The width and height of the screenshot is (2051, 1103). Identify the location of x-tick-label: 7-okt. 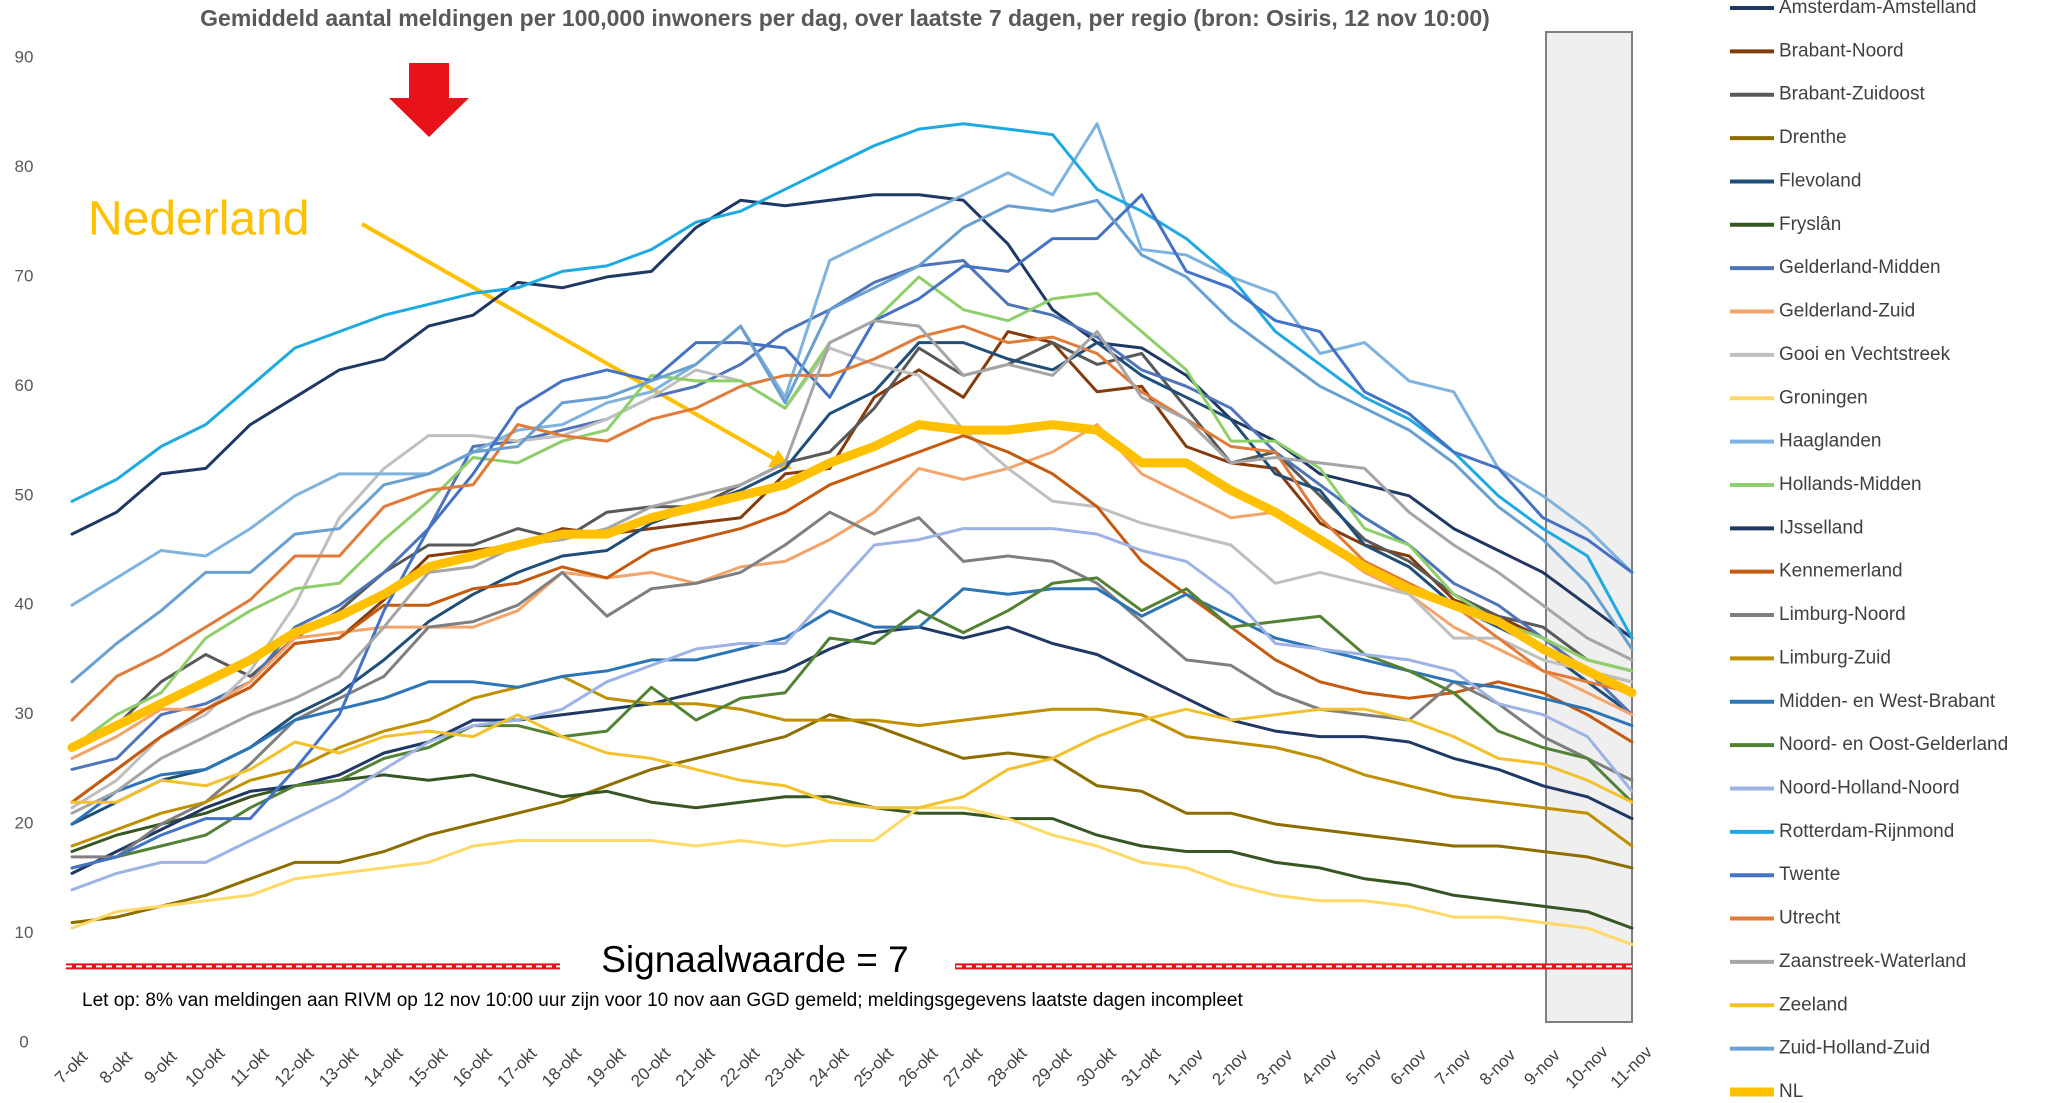
(71, 1067).